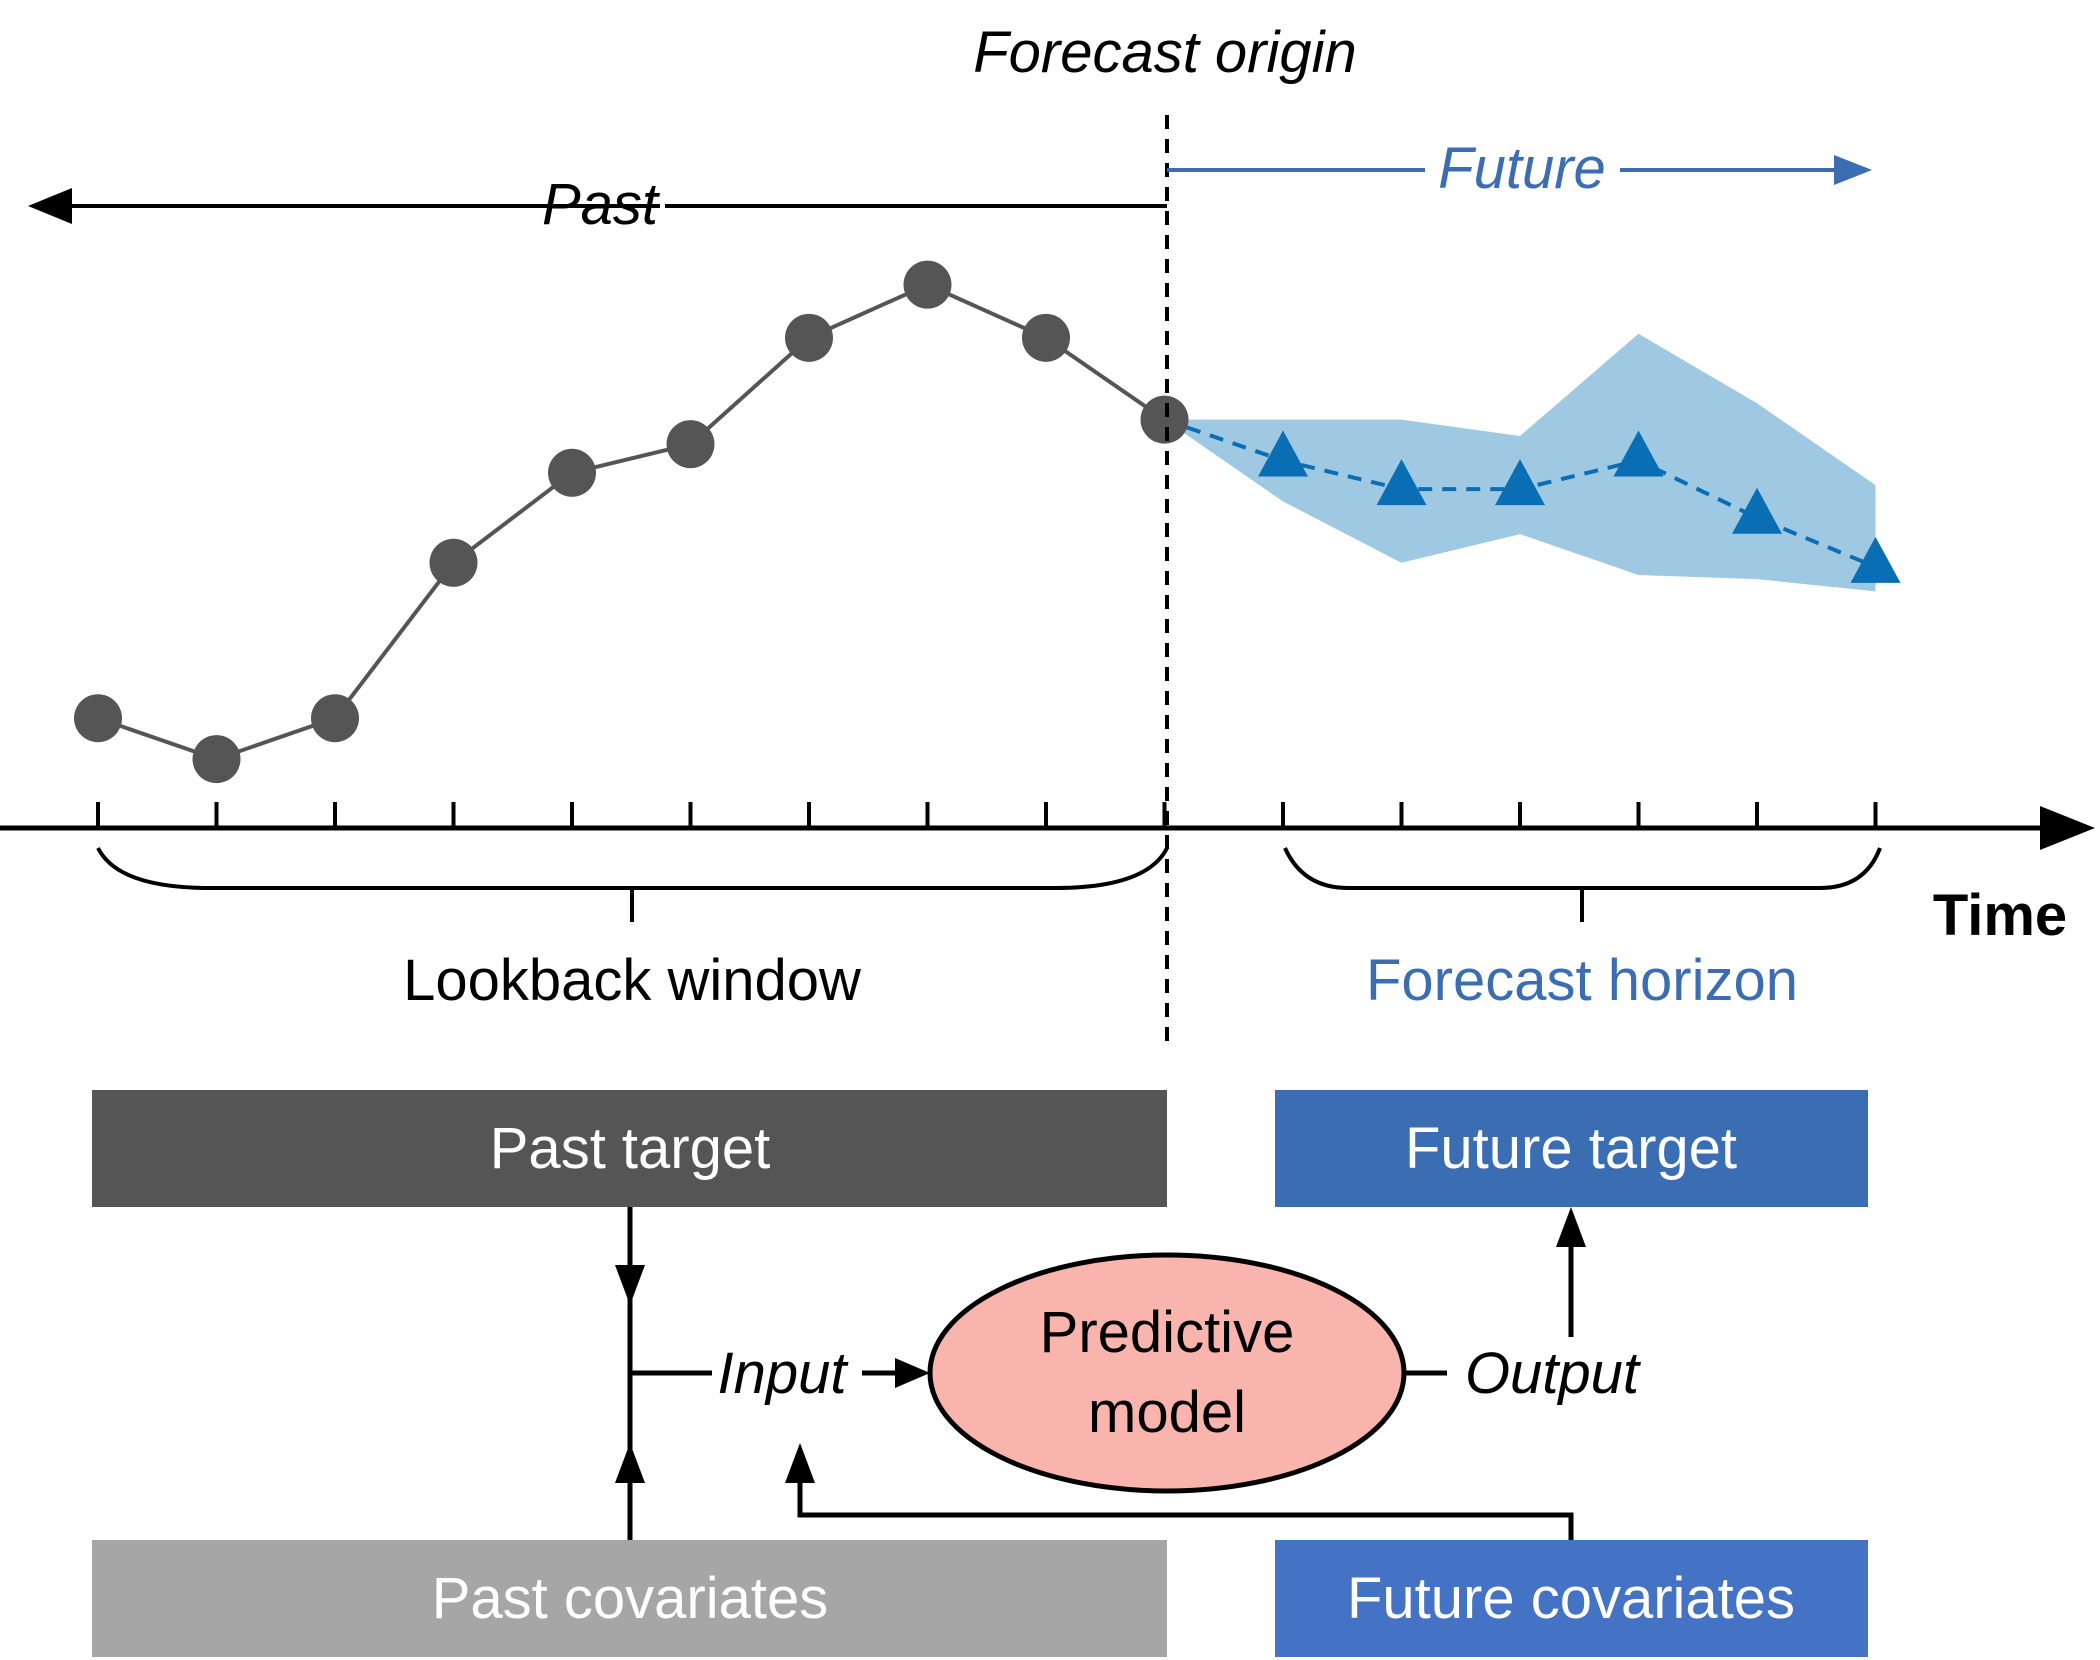 The image size is (2100, 1660). What do you see at coordinates (1853, 170) in the screenshot?
I see `future-arrowhead-icon` at bounding box center [1853, 170].